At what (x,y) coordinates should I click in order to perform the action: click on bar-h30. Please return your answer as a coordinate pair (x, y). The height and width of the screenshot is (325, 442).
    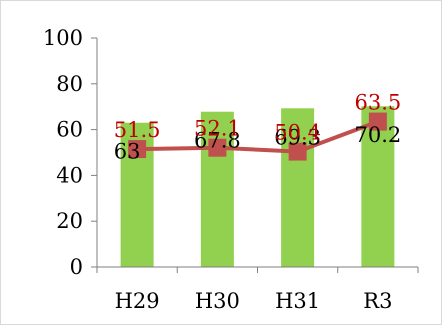
    Looking at the image, I should click on (217, 189).